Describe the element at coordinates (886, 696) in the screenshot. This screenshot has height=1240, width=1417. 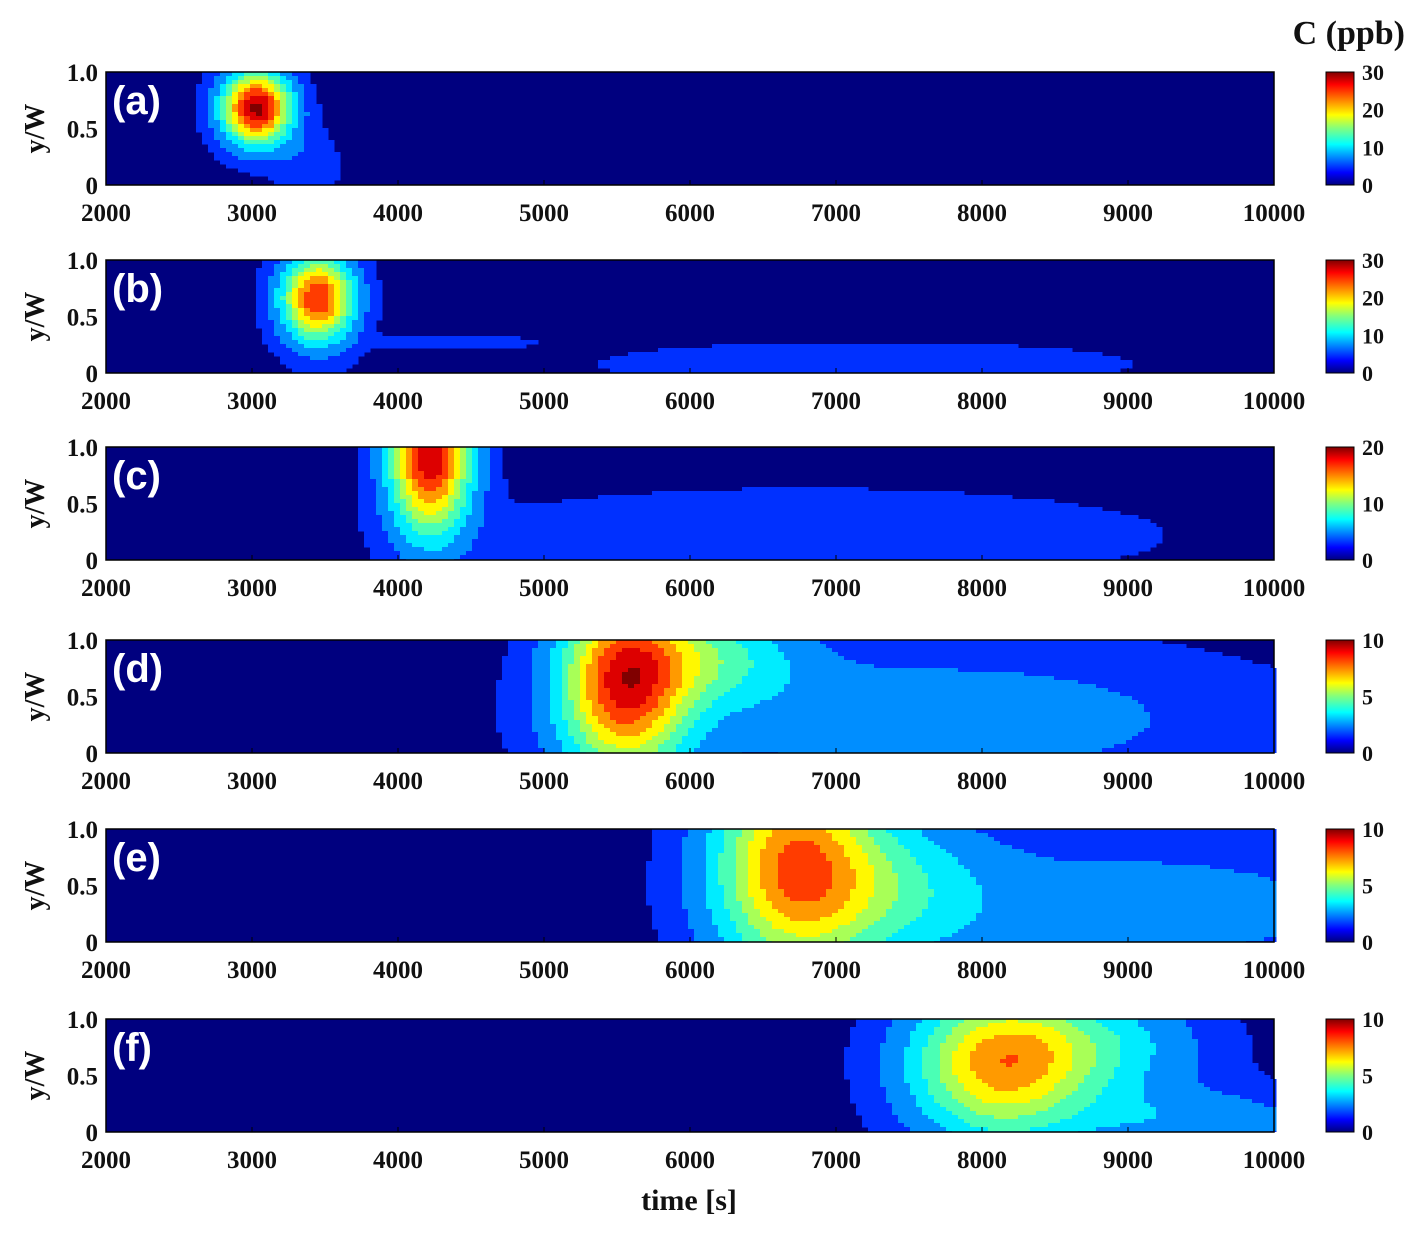
I see `concentration-field` at that location.